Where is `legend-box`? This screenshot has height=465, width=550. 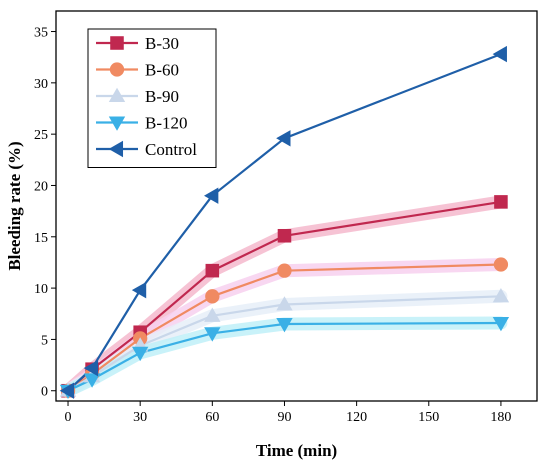
legend-box is located at coordinates (152, 98).